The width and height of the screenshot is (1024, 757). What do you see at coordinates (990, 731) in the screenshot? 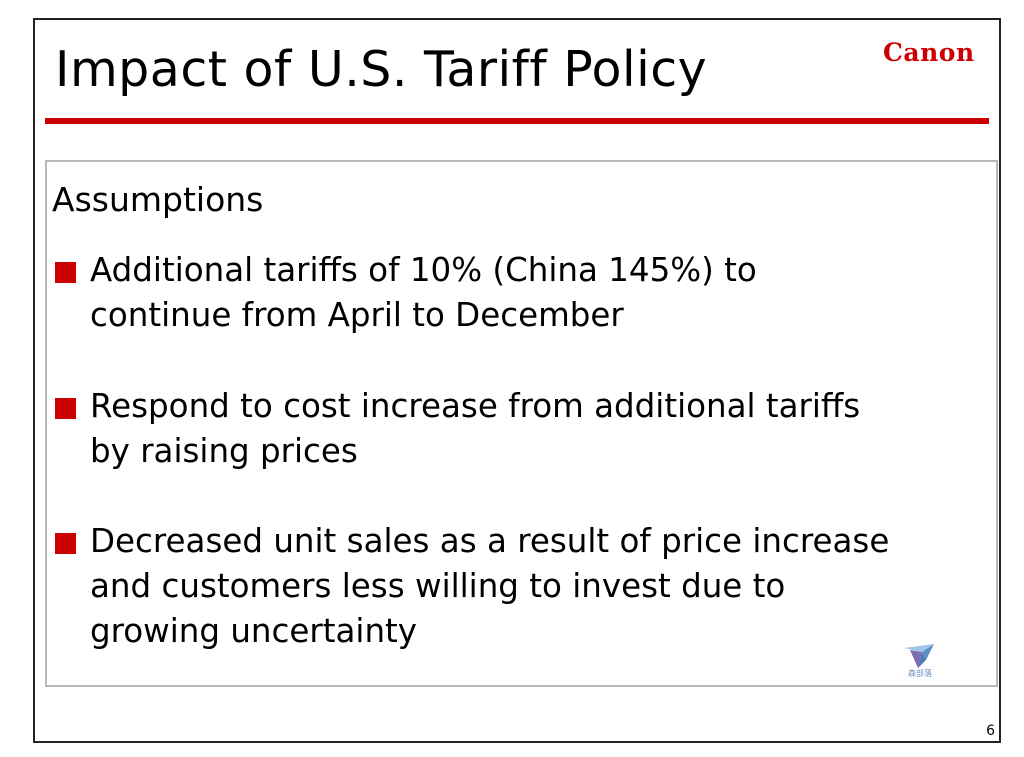
I see `page-number: 6` at bounding box center [990, 731].